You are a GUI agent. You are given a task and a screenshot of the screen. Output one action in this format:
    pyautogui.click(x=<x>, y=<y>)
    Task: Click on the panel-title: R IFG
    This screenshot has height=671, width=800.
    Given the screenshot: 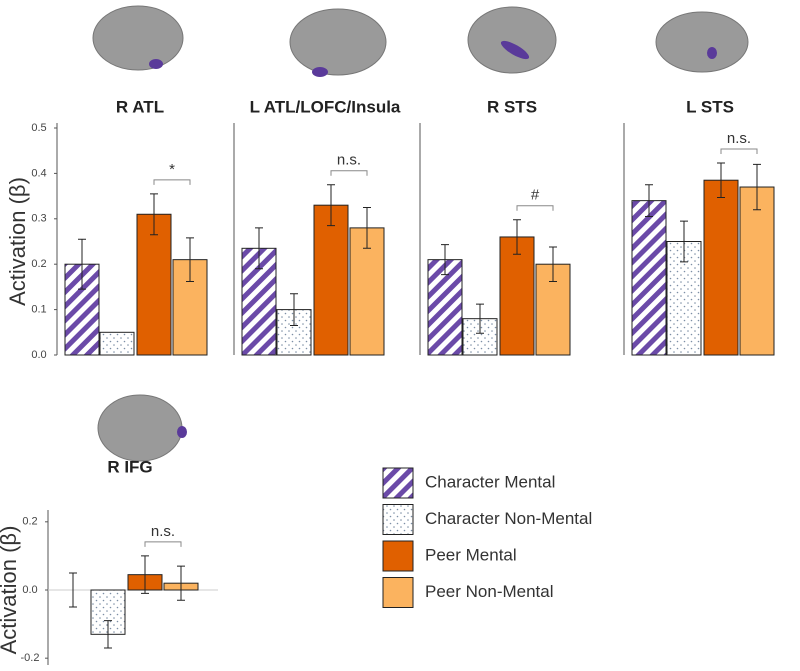 What is the action you would take?
    pyautogui.click(x=129, y=466)
    